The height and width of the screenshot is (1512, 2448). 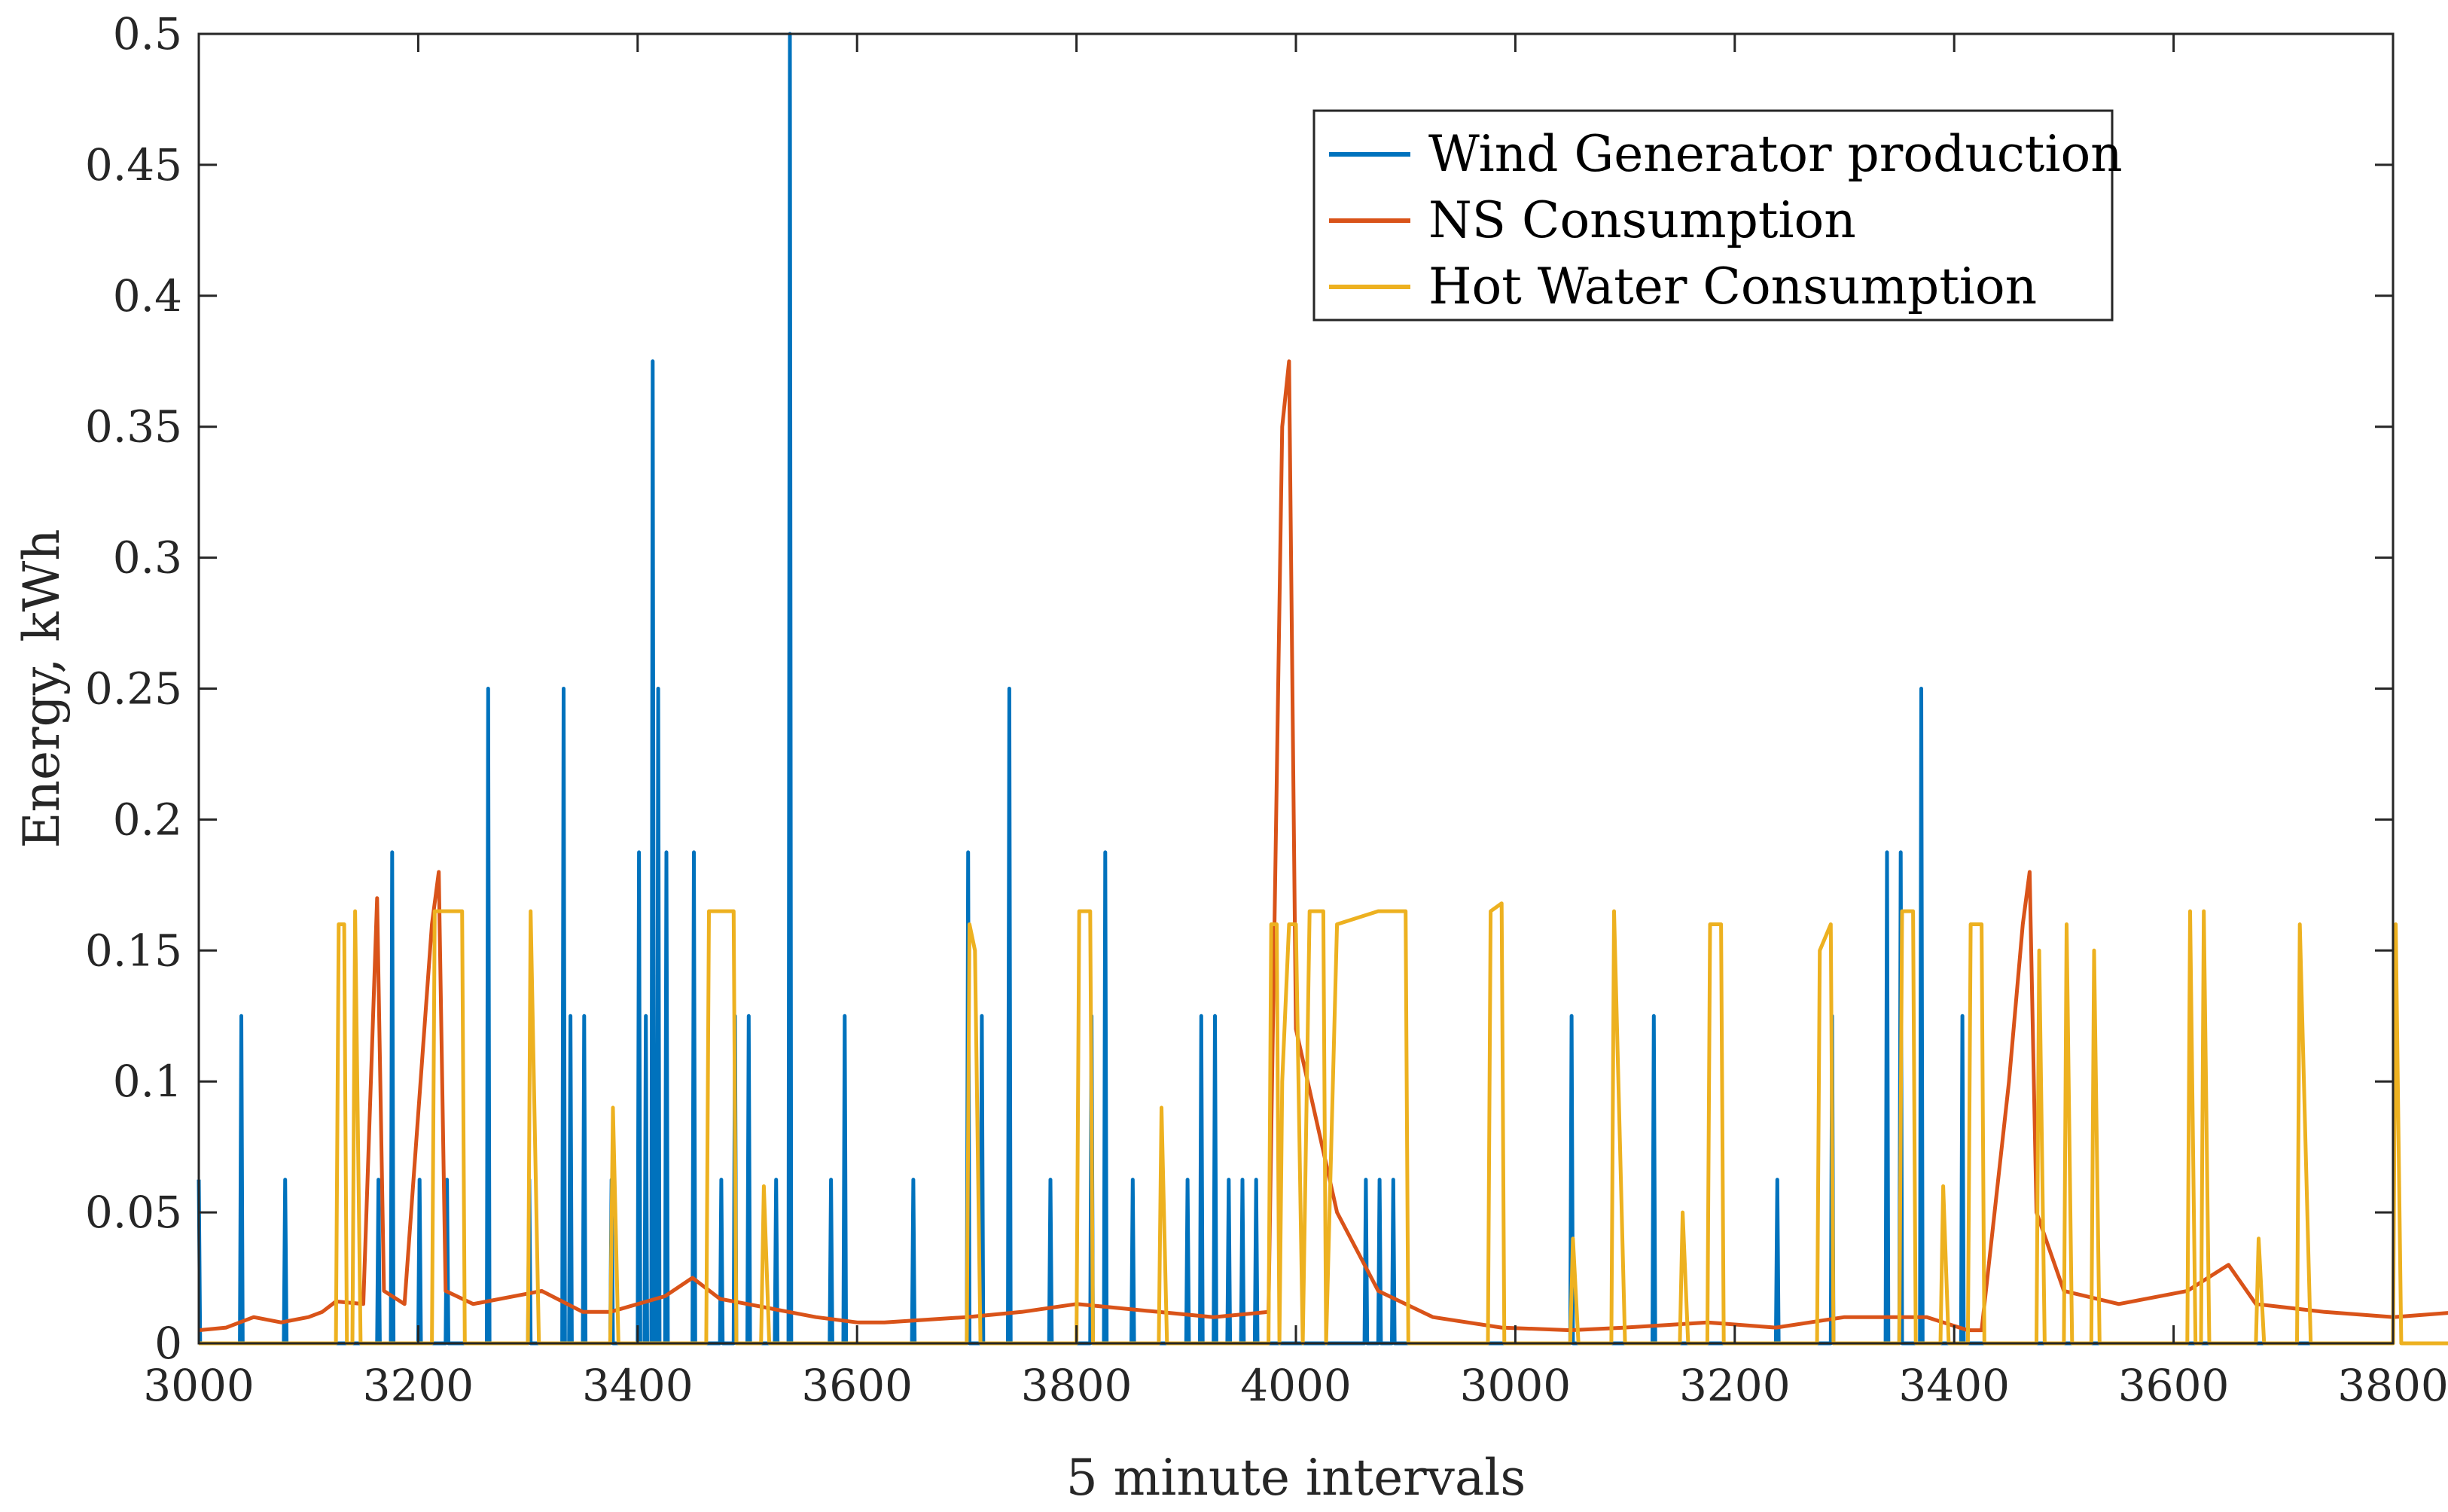 I want to click on legend-box, so click(x=1713, y=216).